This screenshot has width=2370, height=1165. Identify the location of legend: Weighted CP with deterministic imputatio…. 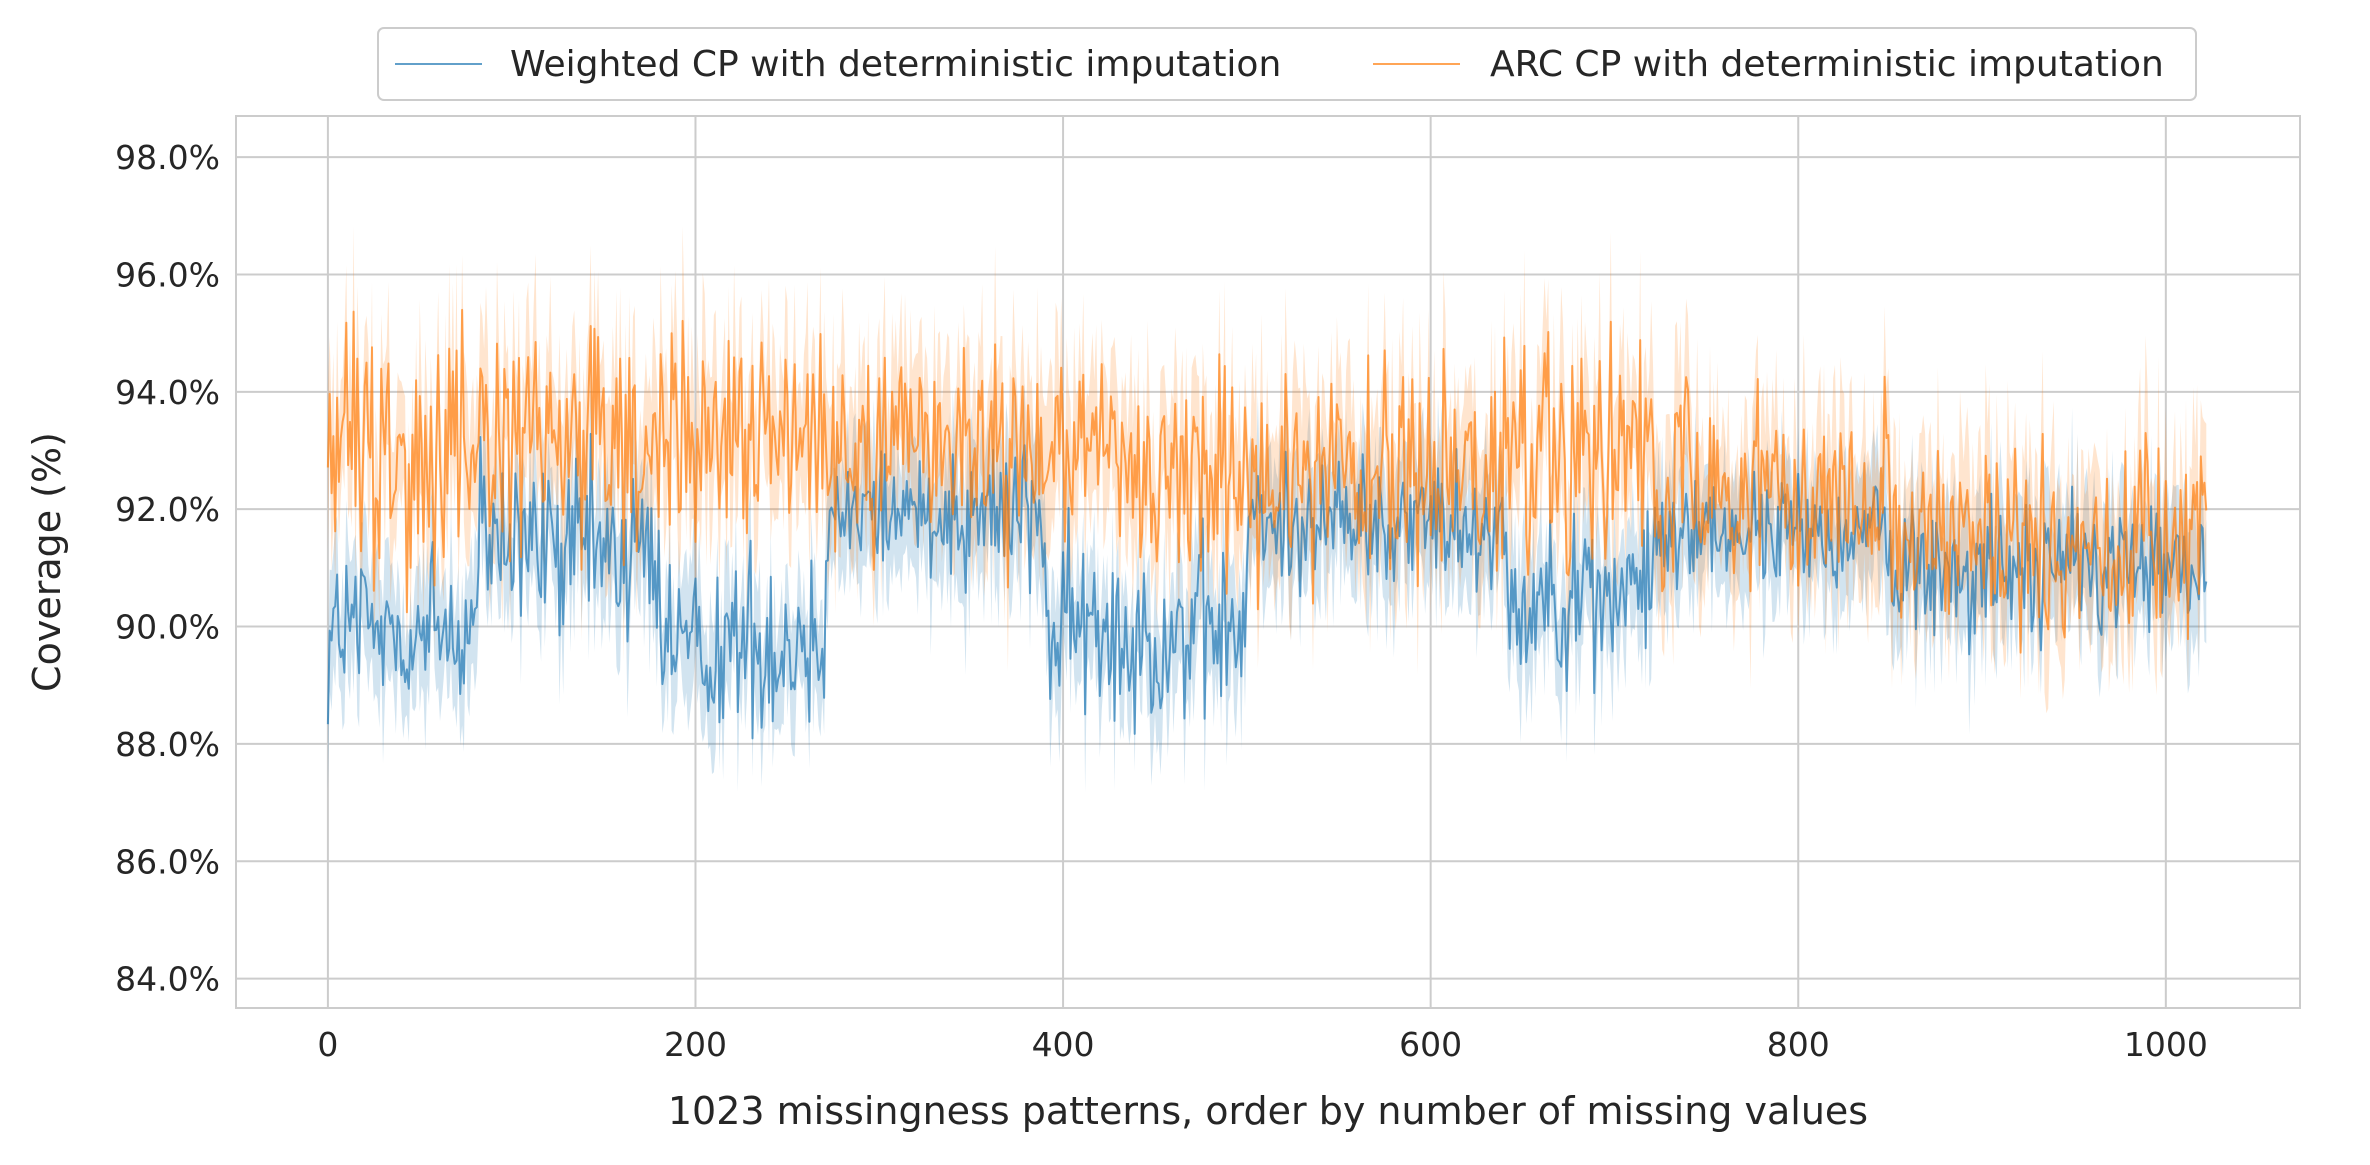
(1287, 64).